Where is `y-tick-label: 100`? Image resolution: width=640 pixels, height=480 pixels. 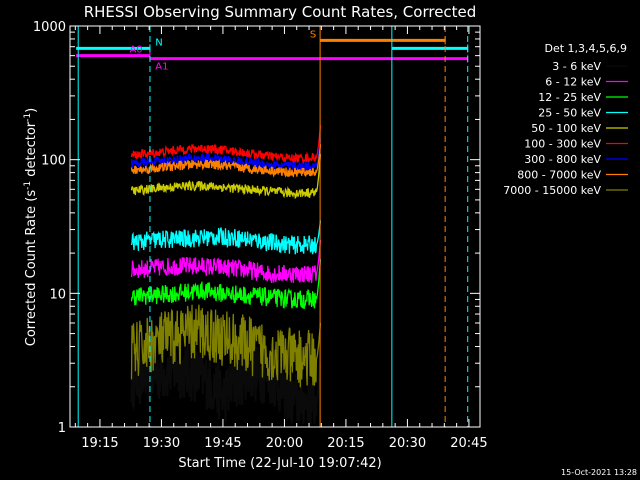 y-tick-label: 100 is located at coordinates (53, 161).